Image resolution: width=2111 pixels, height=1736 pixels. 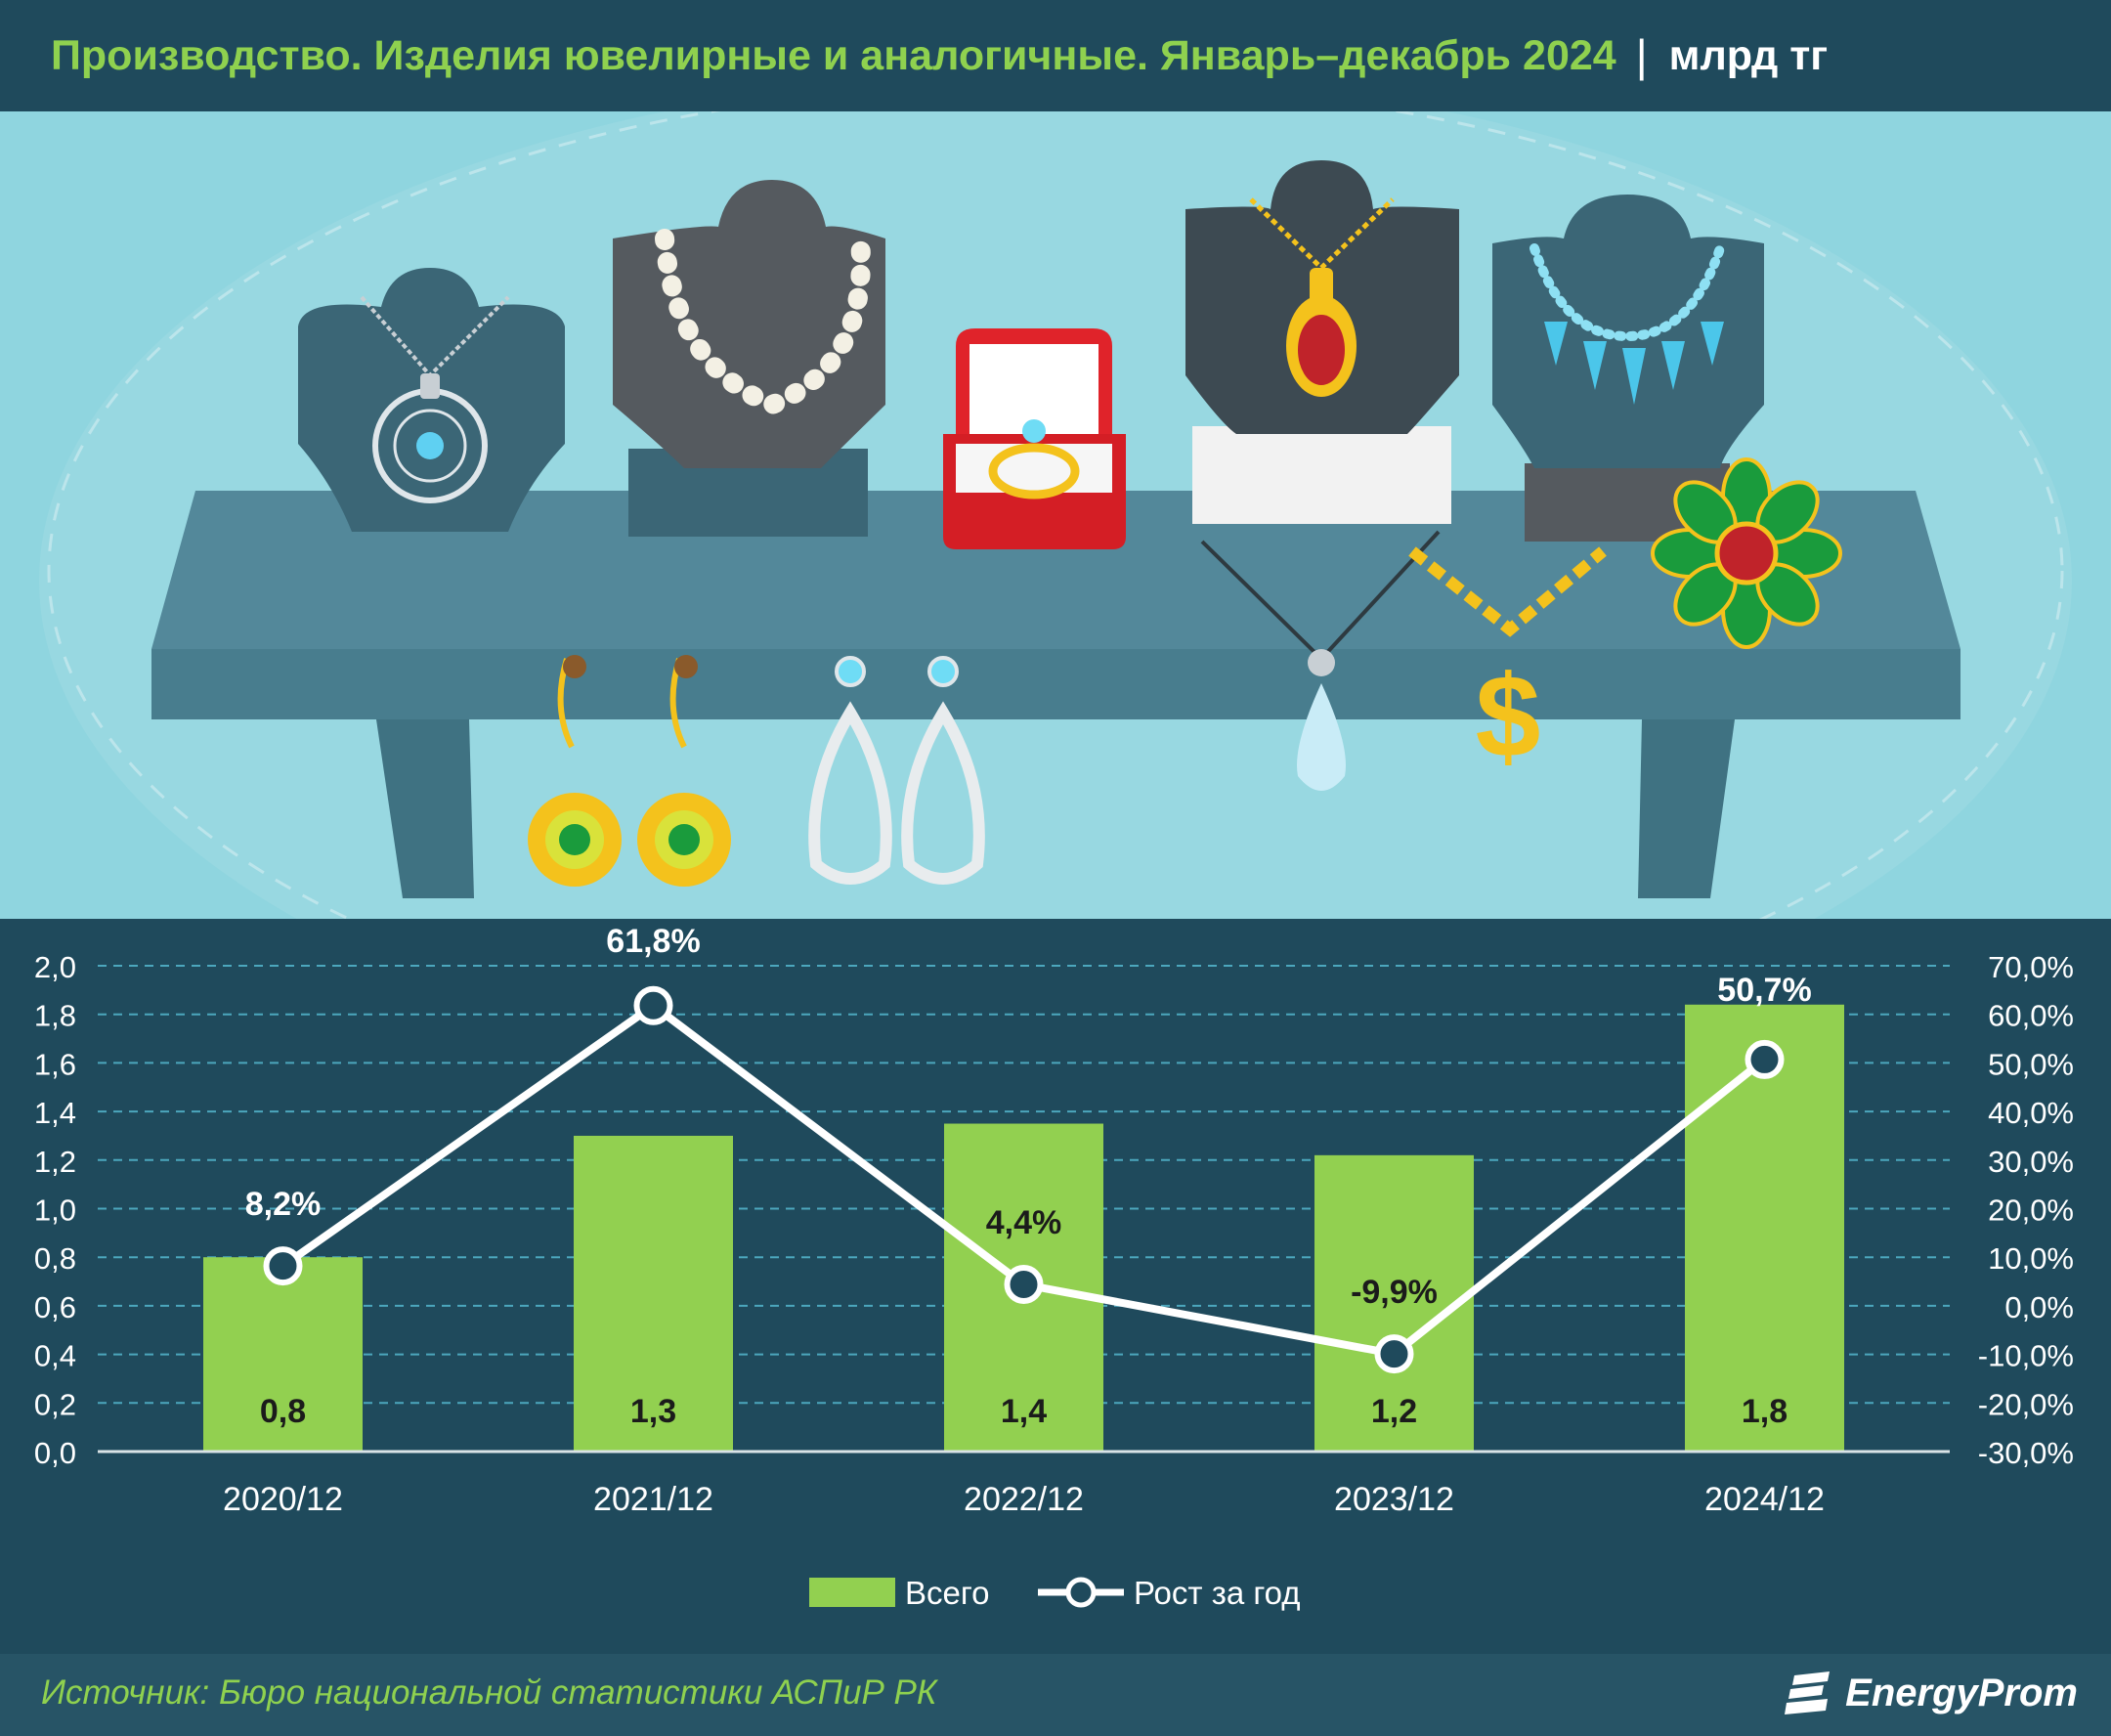 What do you see at coordinates (1055, 1593) in the screenshot?
I see `legend: Всего Рост за год` at bounding box center [1055, 1593].